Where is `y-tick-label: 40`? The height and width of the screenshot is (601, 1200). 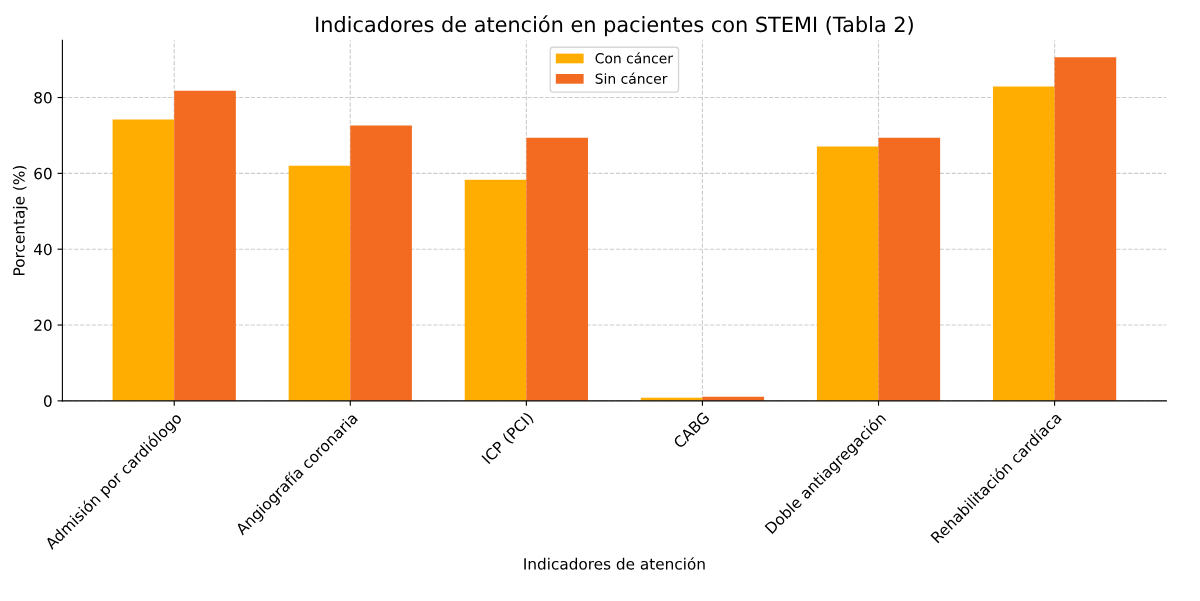
y-tick-label: 40 is located at coordinates (42, 249).